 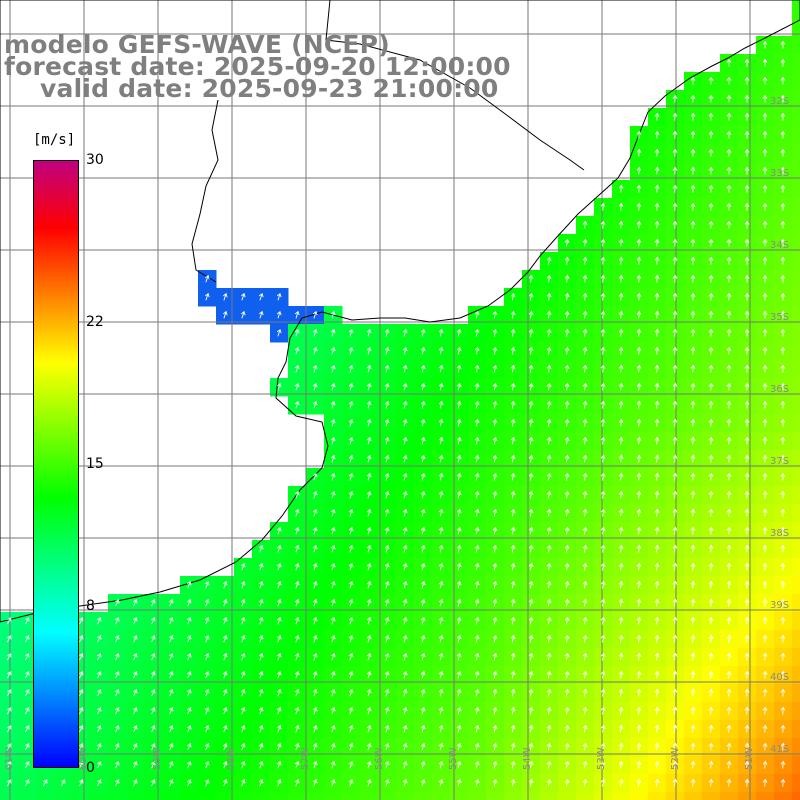 I want to click on lat-label: 41S, so click(x=779, y=749).